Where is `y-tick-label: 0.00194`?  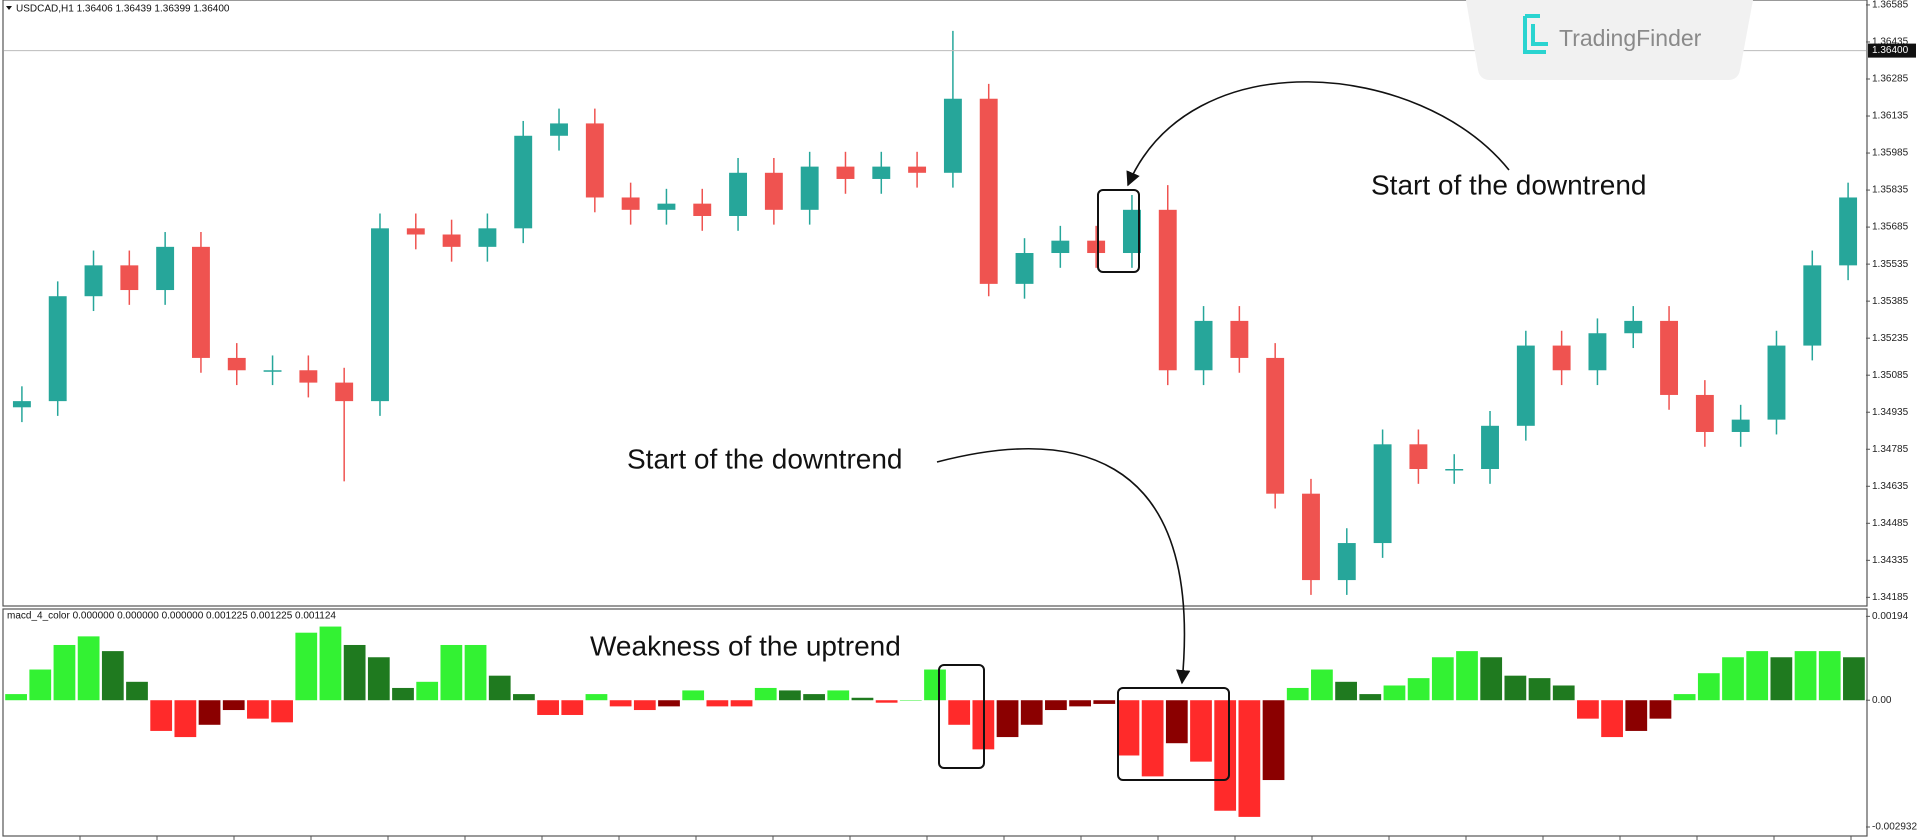 y-tick-label: 0.00194 is located at coordinates (1890, 616).